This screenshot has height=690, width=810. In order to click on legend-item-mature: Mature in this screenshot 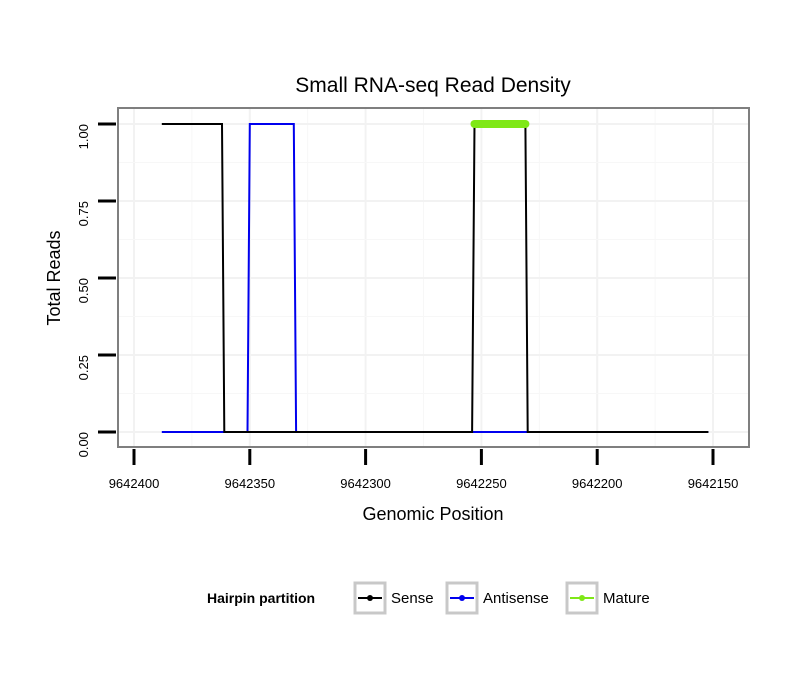, I will do `click(607, 598)`.